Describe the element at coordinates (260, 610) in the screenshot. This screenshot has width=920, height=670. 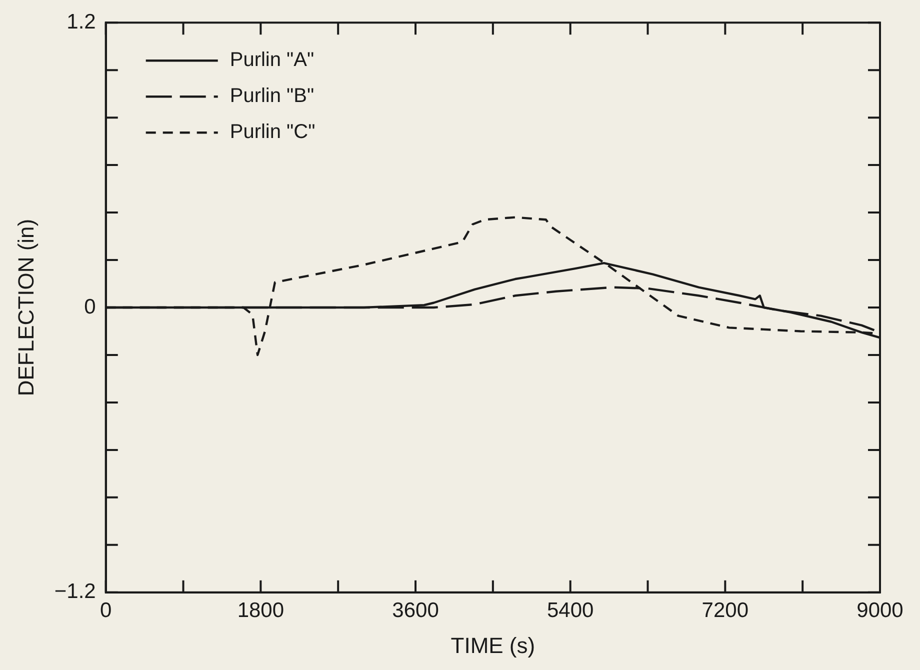
I see `x-tick-label: 1800` at that location.